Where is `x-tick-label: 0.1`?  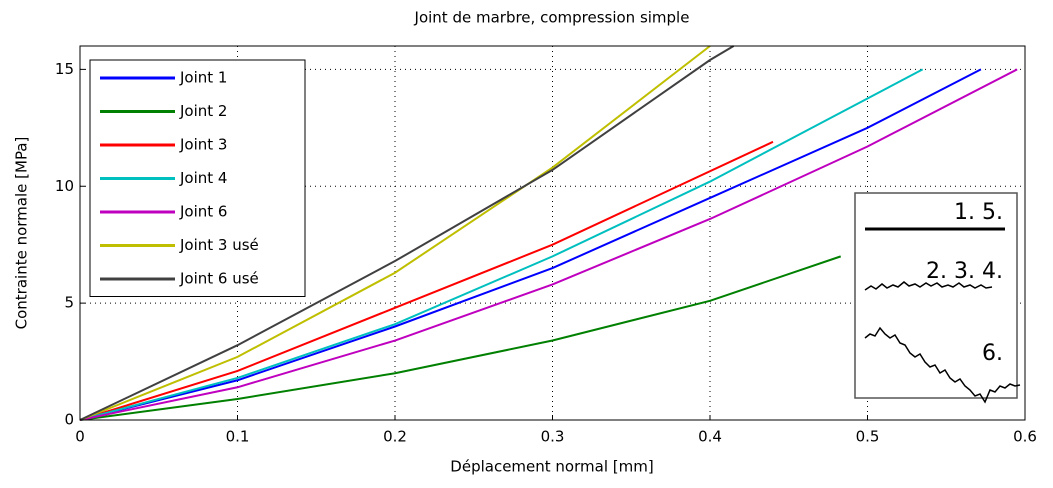
x-tick-label: 0.1 is located at coordinates (238, 437).